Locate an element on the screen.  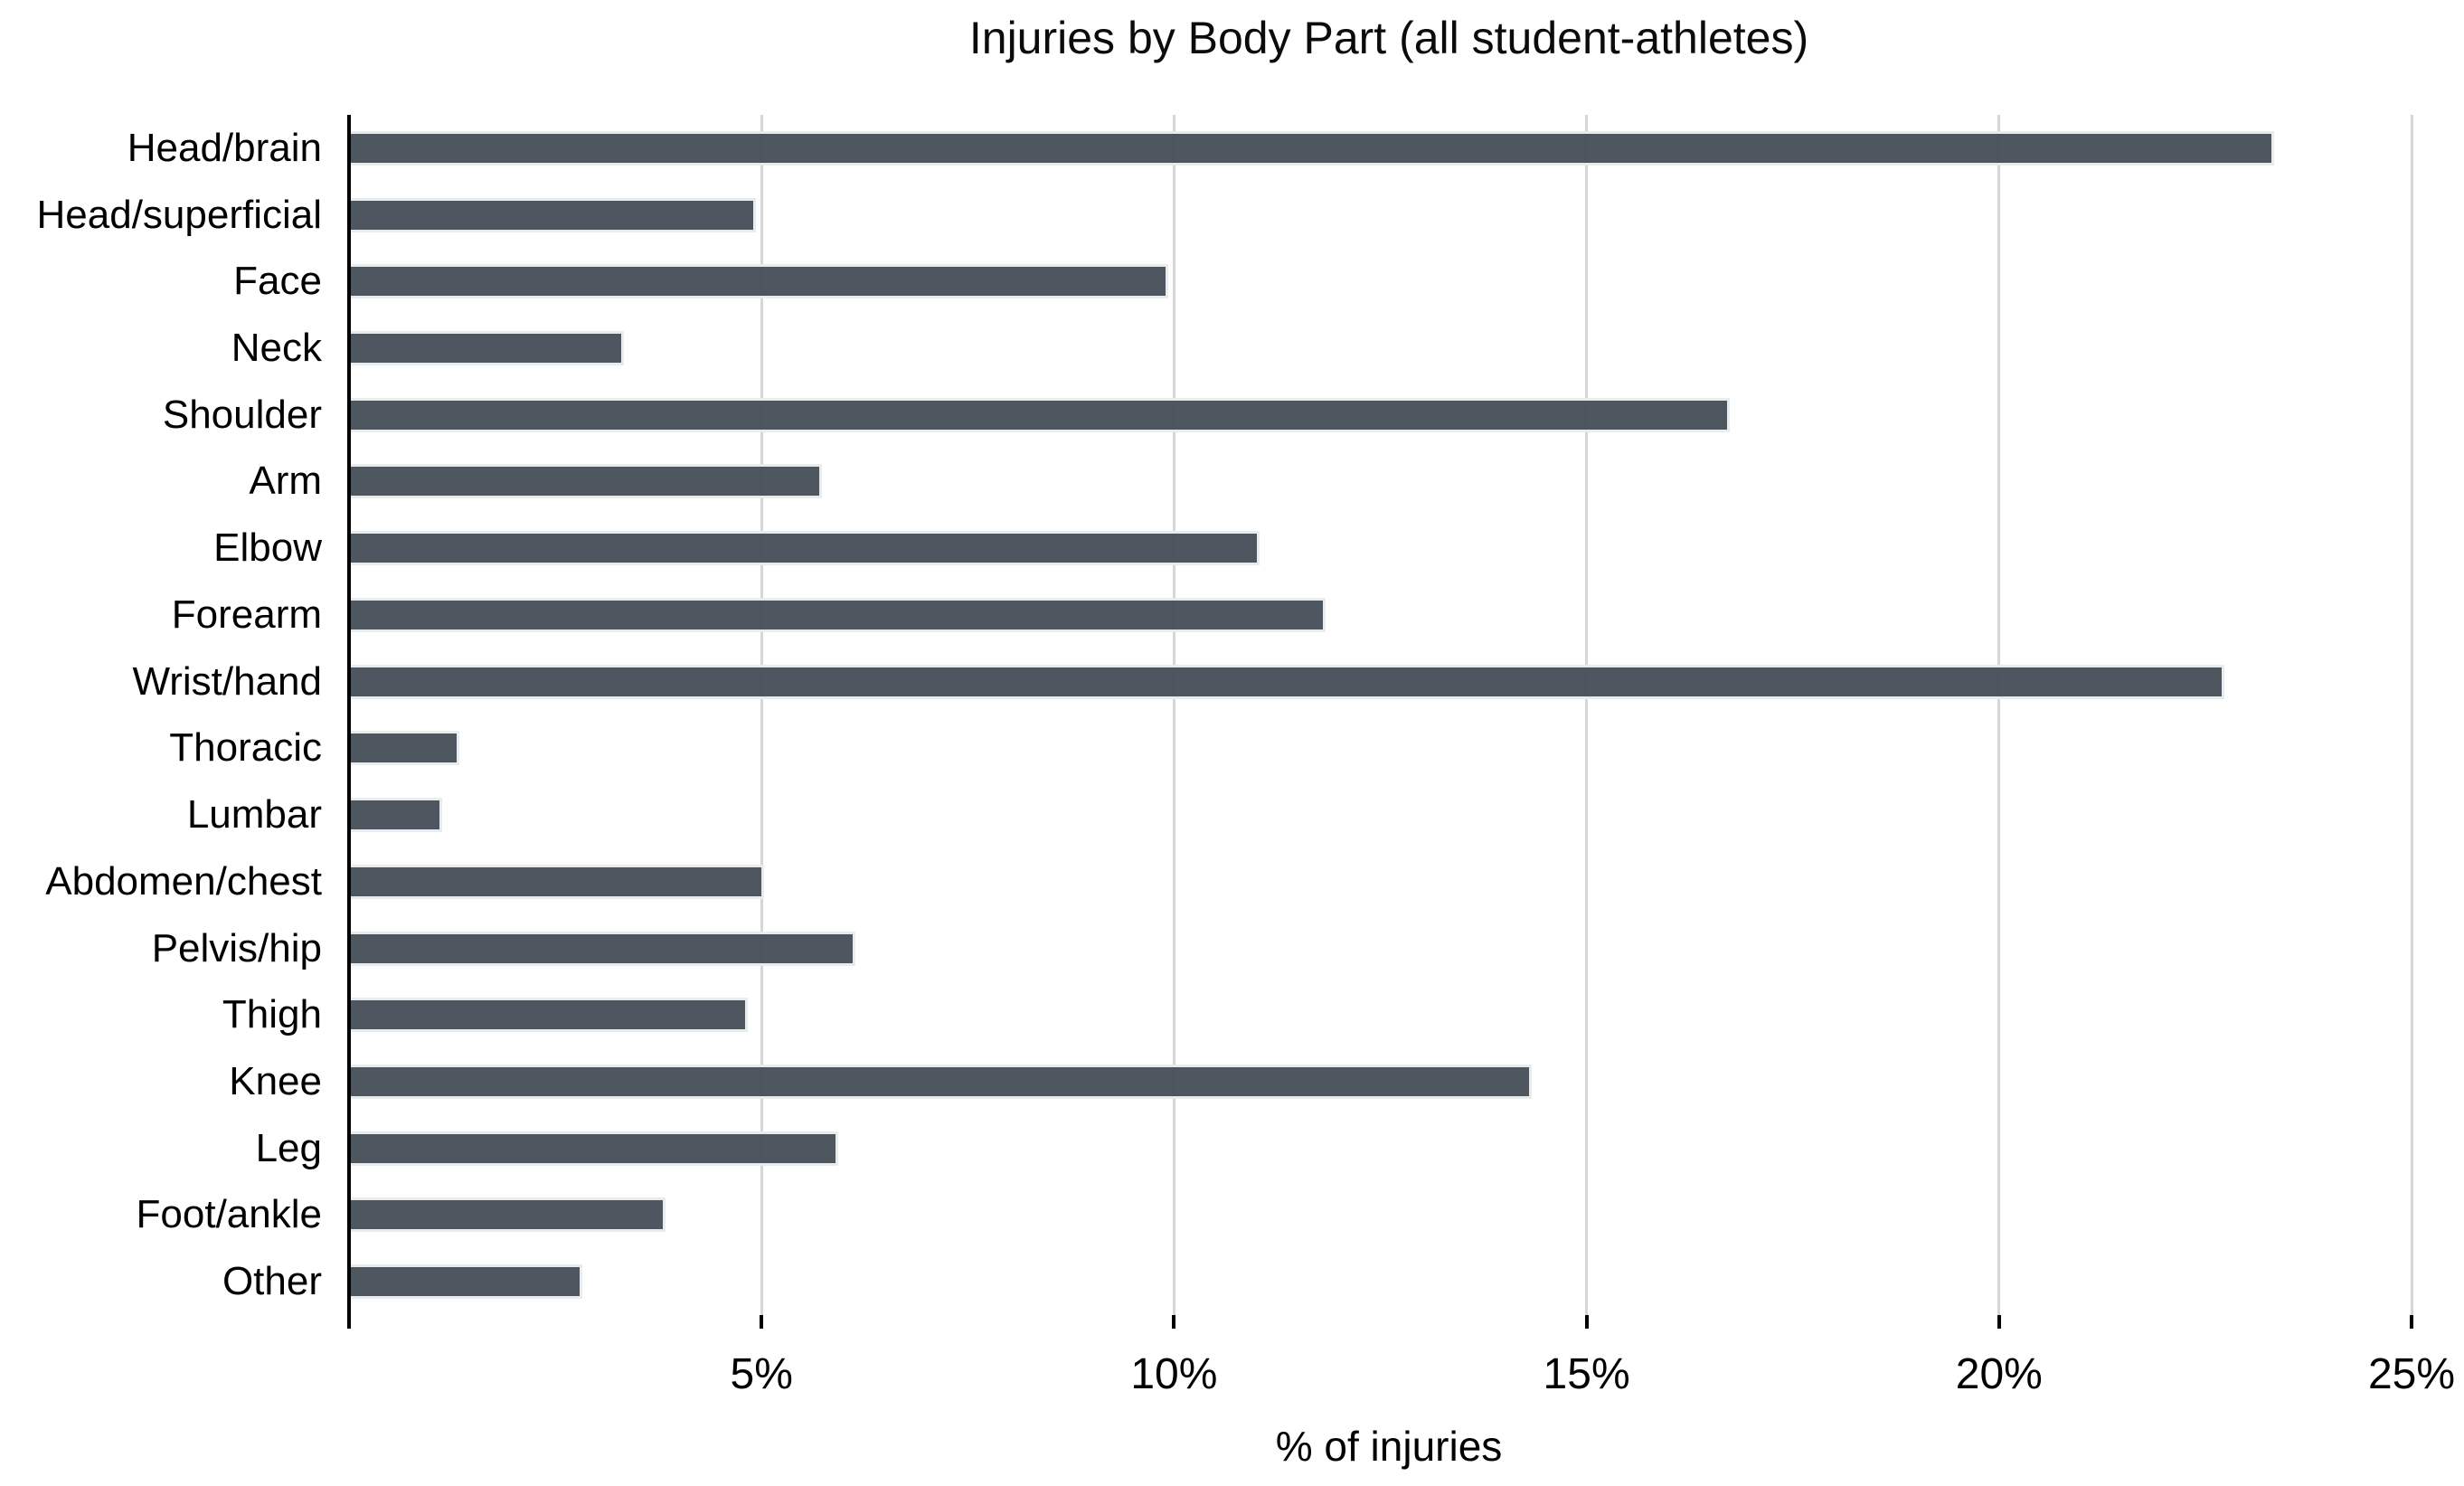
x-axis-label: % of injuries is located at coordinates (1389, 1446).